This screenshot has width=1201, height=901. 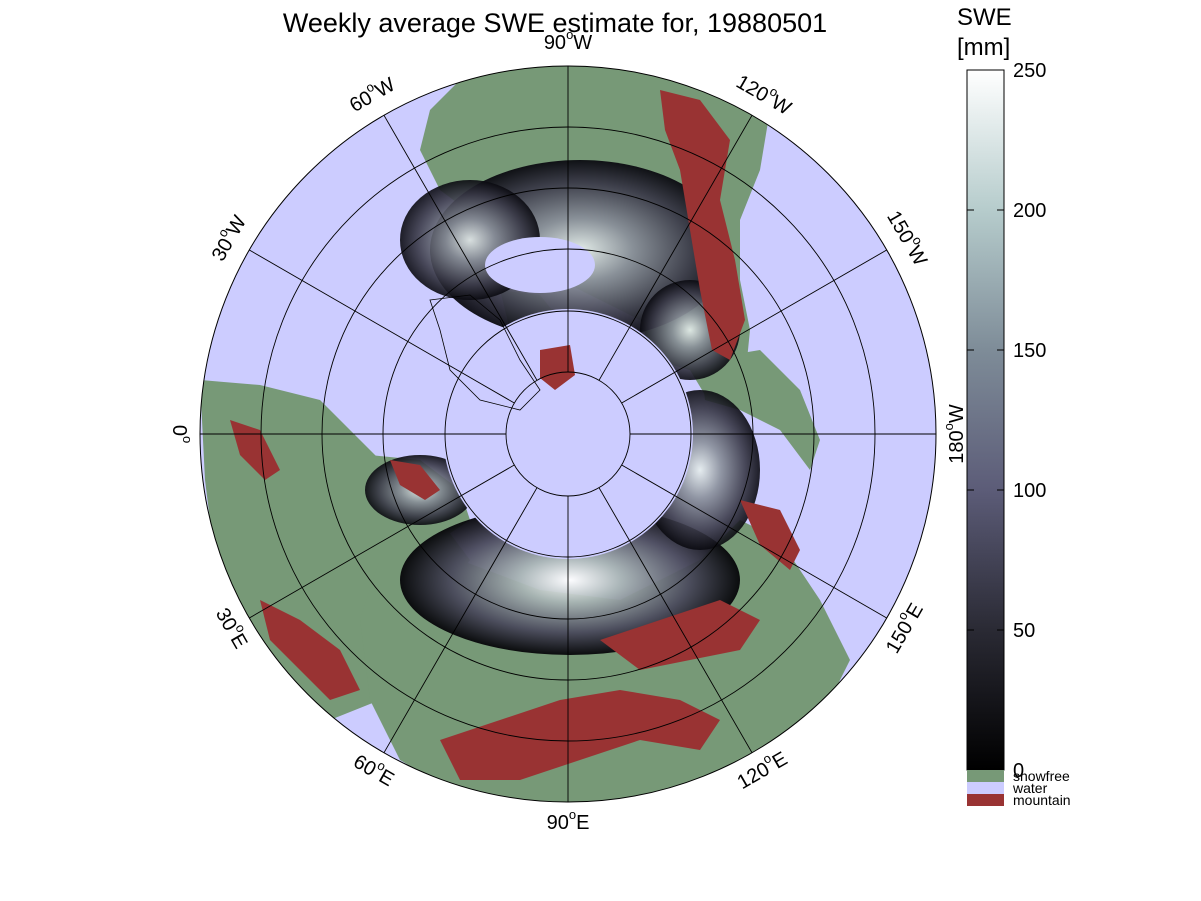 What do you see at coordinates (485, 352) in the screenshot?
I see `greenland-outline` at bounding box center [485, 352].